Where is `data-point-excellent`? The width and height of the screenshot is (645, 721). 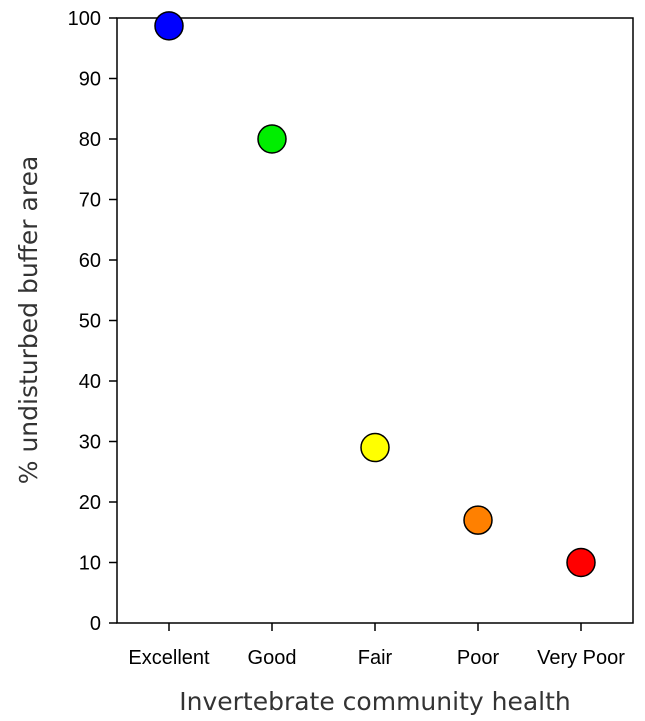 data-point-excellent is located at coordinates (169, 26).